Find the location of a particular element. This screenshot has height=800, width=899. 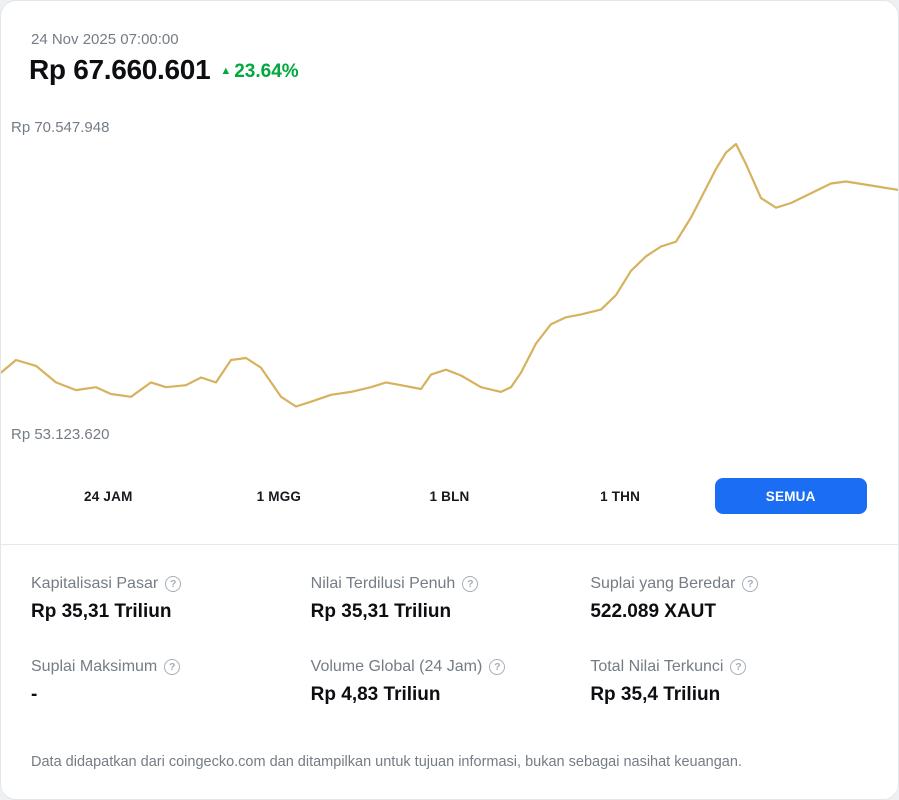

range-button-1bln: 1 BLN is located at coordinates (449, 496).